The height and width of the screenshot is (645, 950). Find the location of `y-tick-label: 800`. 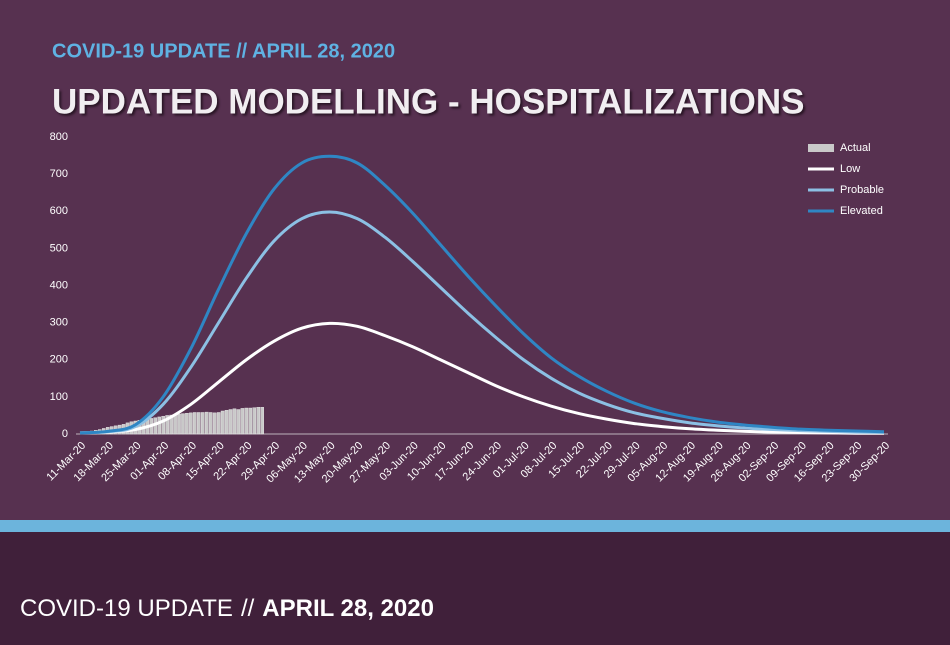

y-tick-label: 800 is located at coordinates (59, 137).